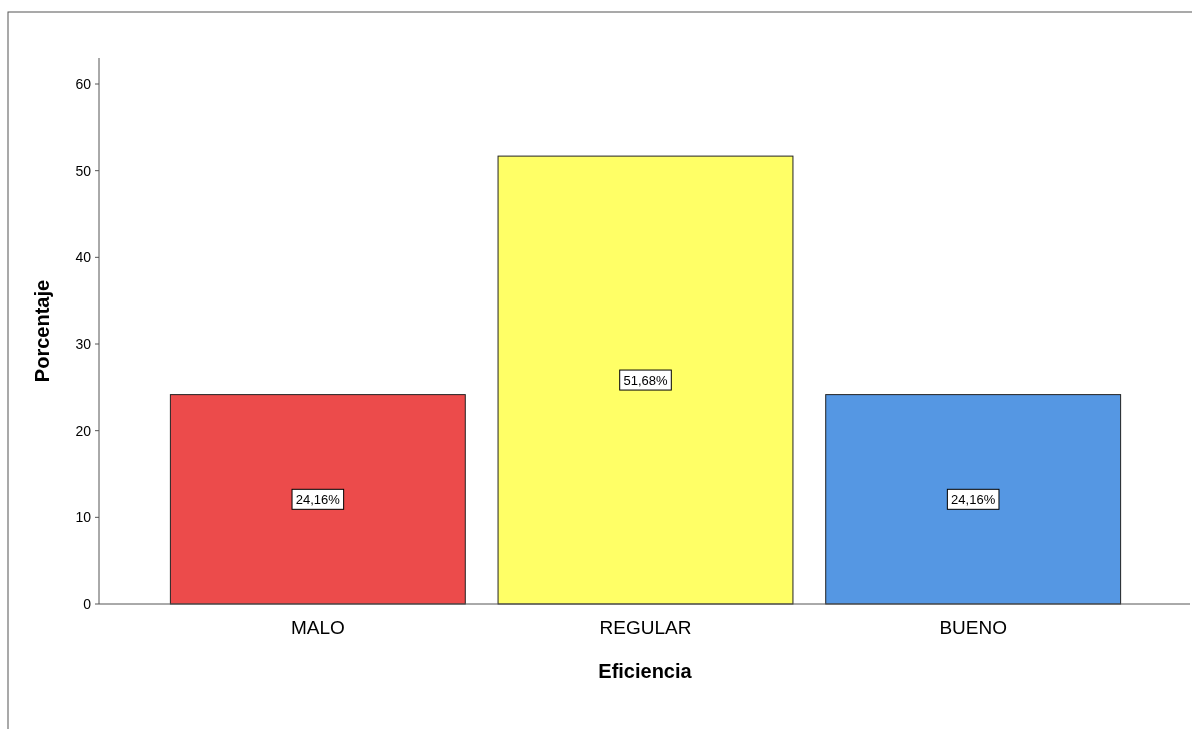 Image resolution: width=1192 pixels, height=729 pixels. I want to click on x-tick-label: REGULAR, so click(645, 627).